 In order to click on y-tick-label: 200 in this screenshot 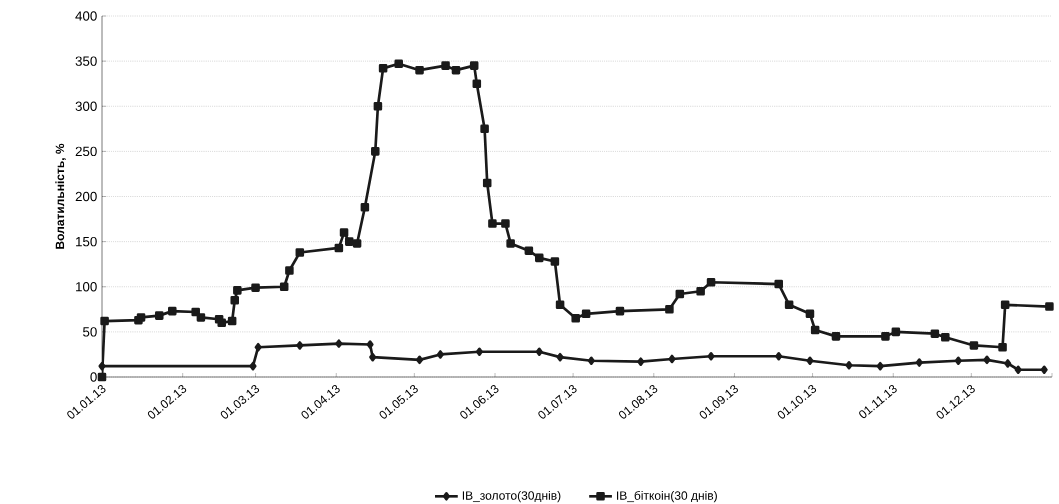, I will do `click(86, 196)`.